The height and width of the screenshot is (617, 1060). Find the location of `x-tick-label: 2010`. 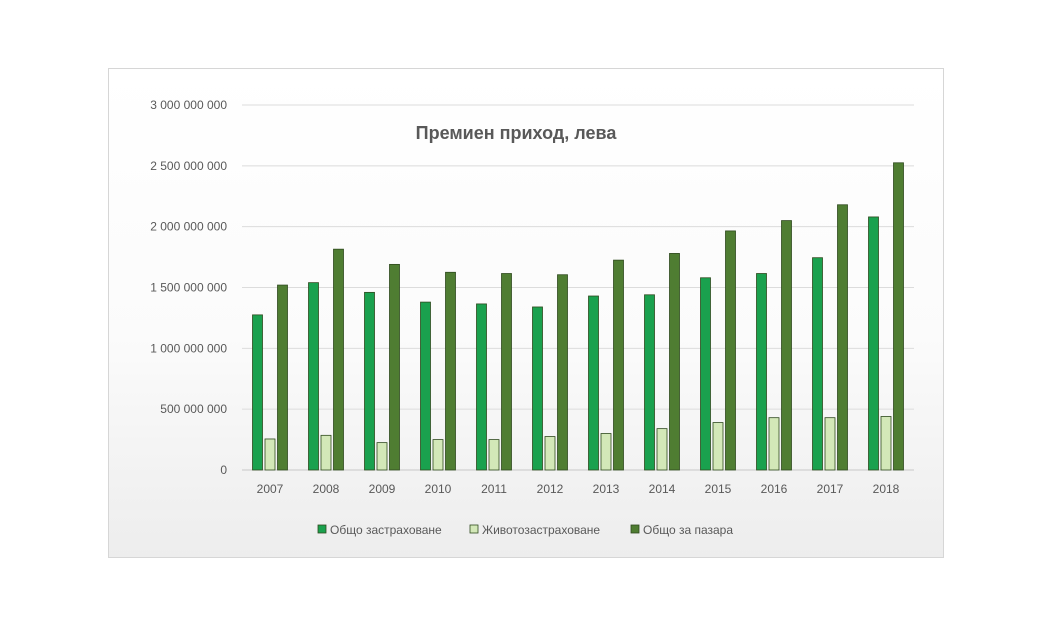

x-tick-label: 2010 is located at coordinates (438, 489).